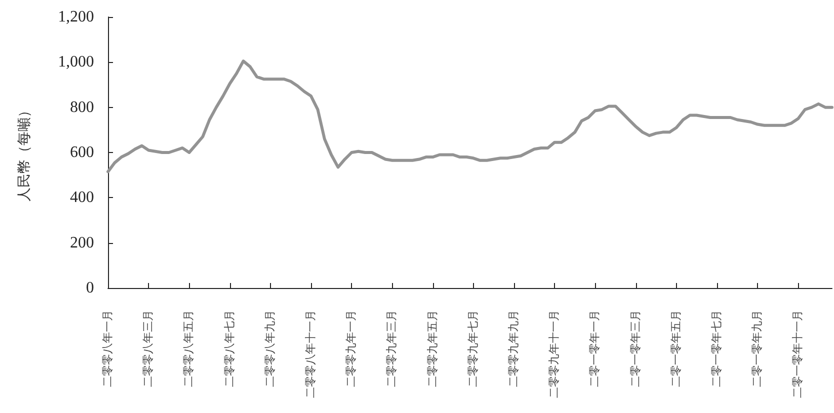  I want to click on y-tick-label: 0, so click(90, 288).